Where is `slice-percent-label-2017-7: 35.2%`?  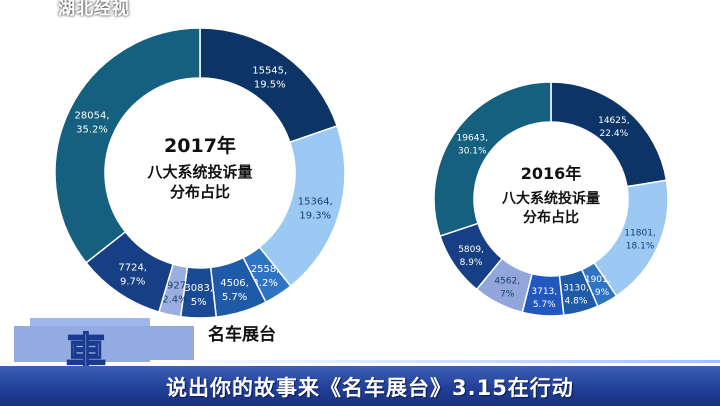 slice-percent-label-2017-7: 35.2% is located at coordinates (92, 130).